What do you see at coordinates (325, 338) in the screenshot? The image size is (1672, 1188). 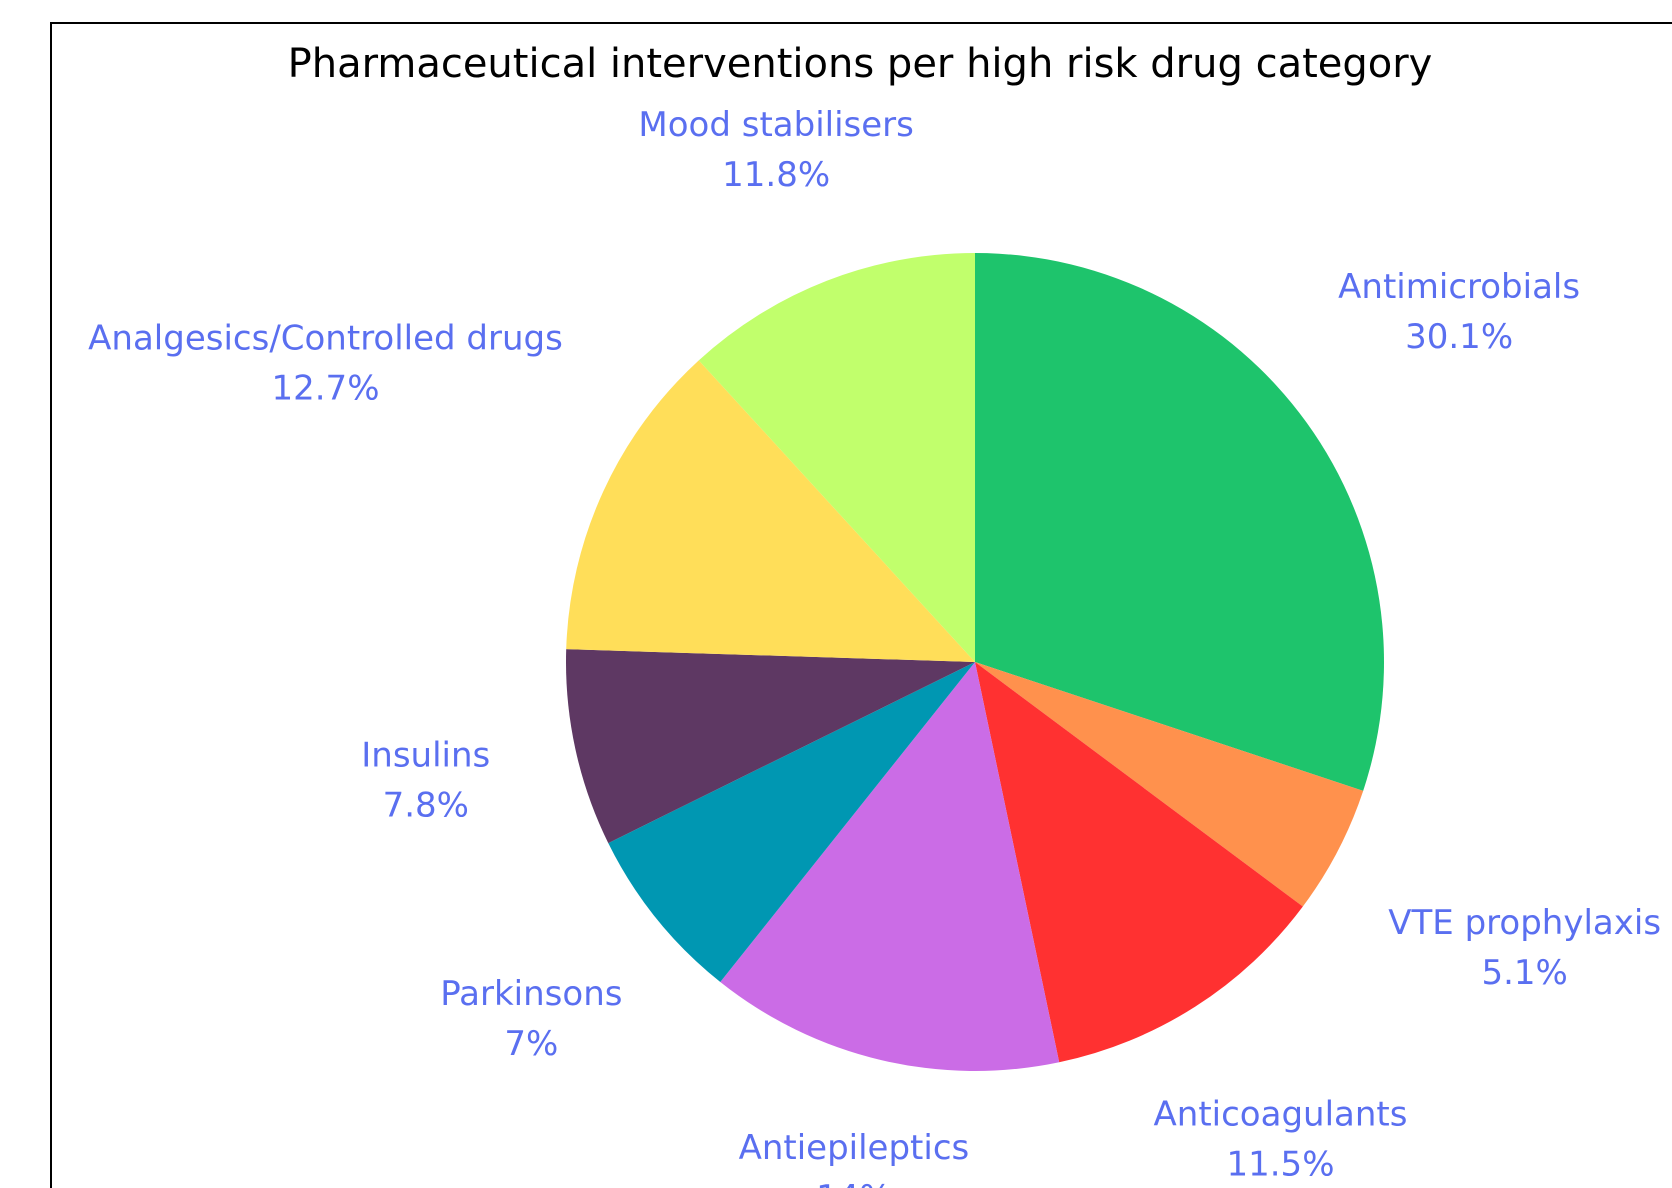 I see `slice-label: Analgesics/Controlled drugs` at bounding box center [325, 338].